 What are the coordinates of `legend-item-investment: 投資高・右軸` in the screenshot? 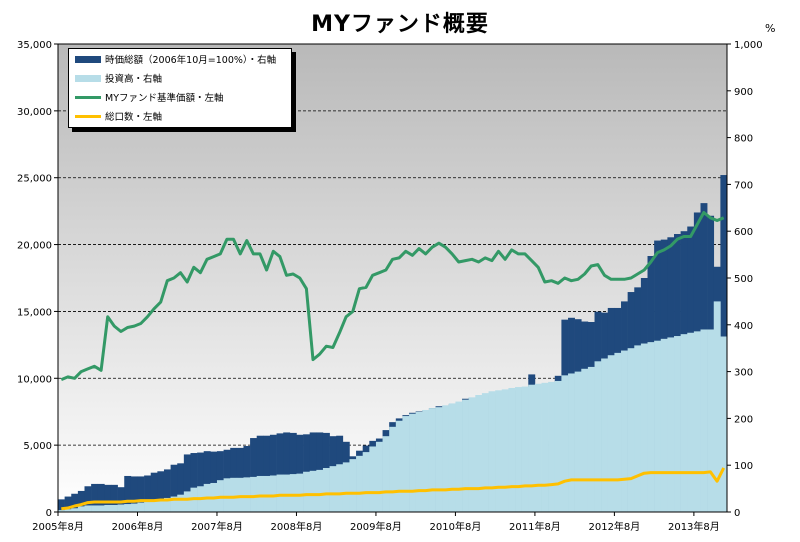 It's located at (180, 78).